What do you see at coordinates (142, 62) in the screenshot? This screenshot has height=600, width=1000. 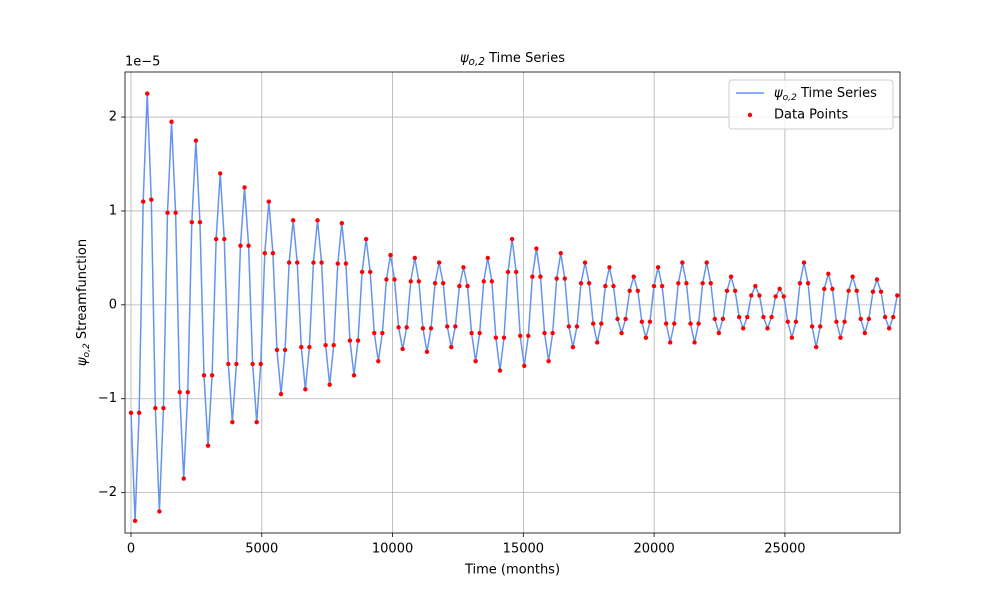 I see `y-offset-label: 1e−5` at bounding box center [142, 62].